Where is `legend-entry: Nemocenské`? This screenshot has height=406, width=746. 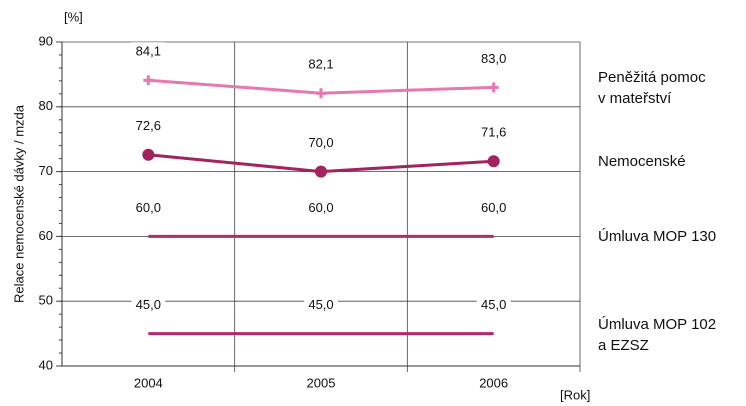 legend-entry: Nemocenské is located at coordinates (642, 162).